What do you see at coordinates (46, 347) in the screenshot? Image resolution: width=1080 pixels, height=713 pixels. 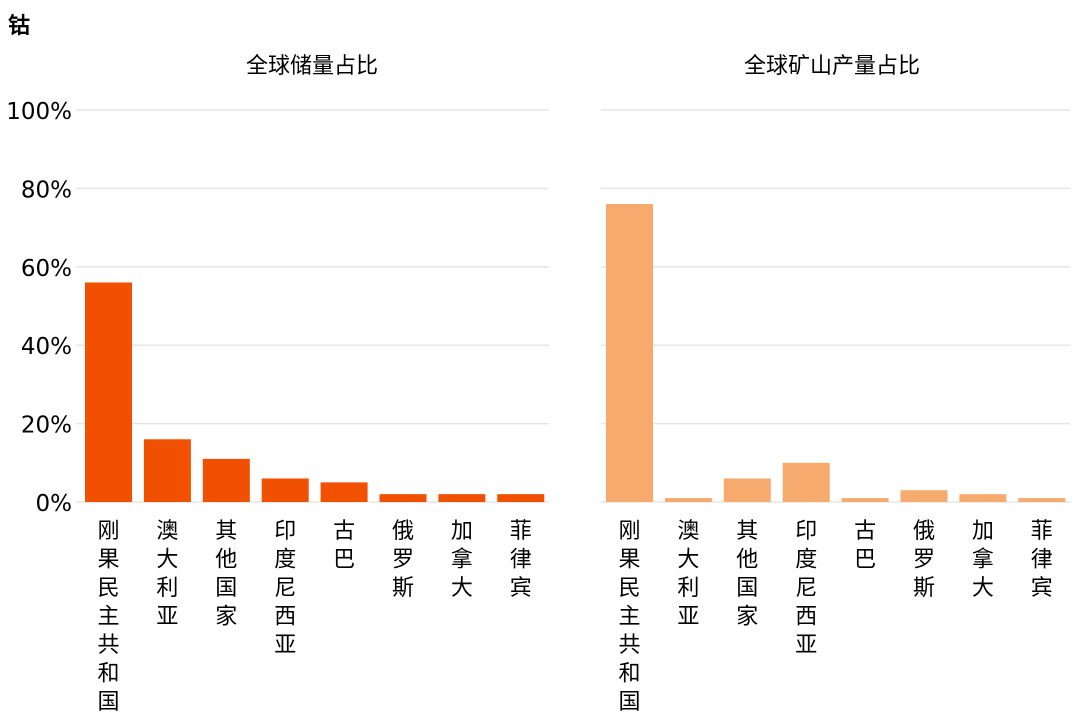 I see `y-tick-label: 40%` at bounding box center [46, 347].